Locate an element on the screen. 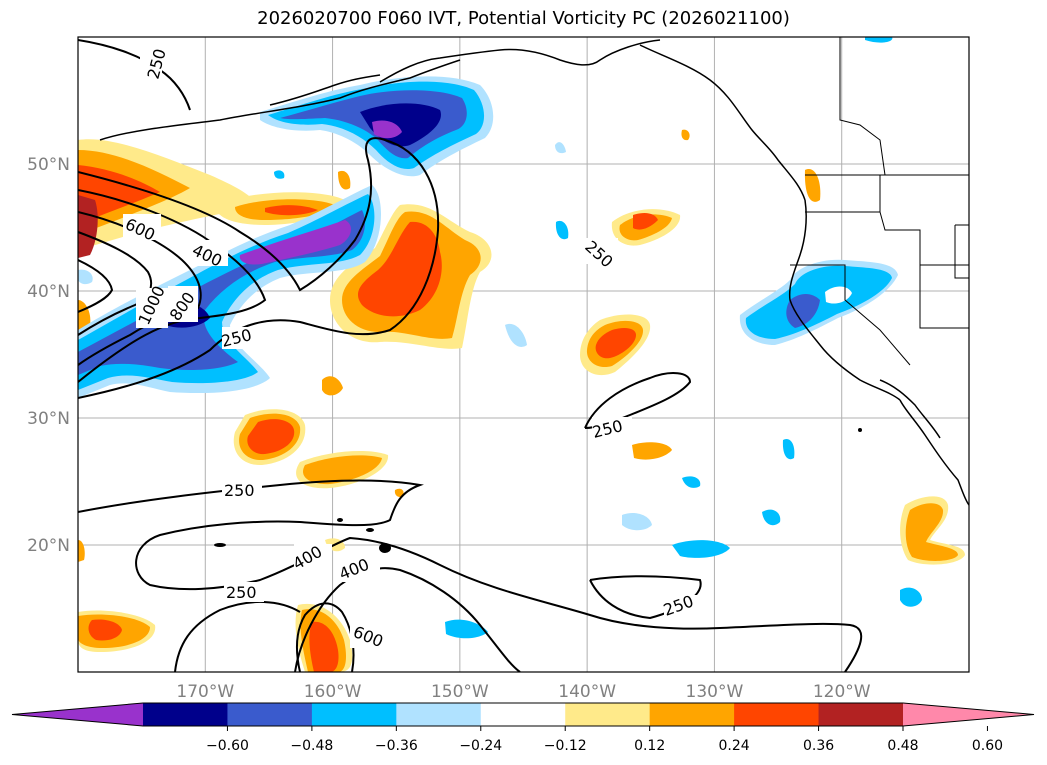 This screenshot has width=1047, height=765. x-axis-ticks: 170°W 160°W 150°W 140°W 130°W 120°W is located at coordinates (523, 692).